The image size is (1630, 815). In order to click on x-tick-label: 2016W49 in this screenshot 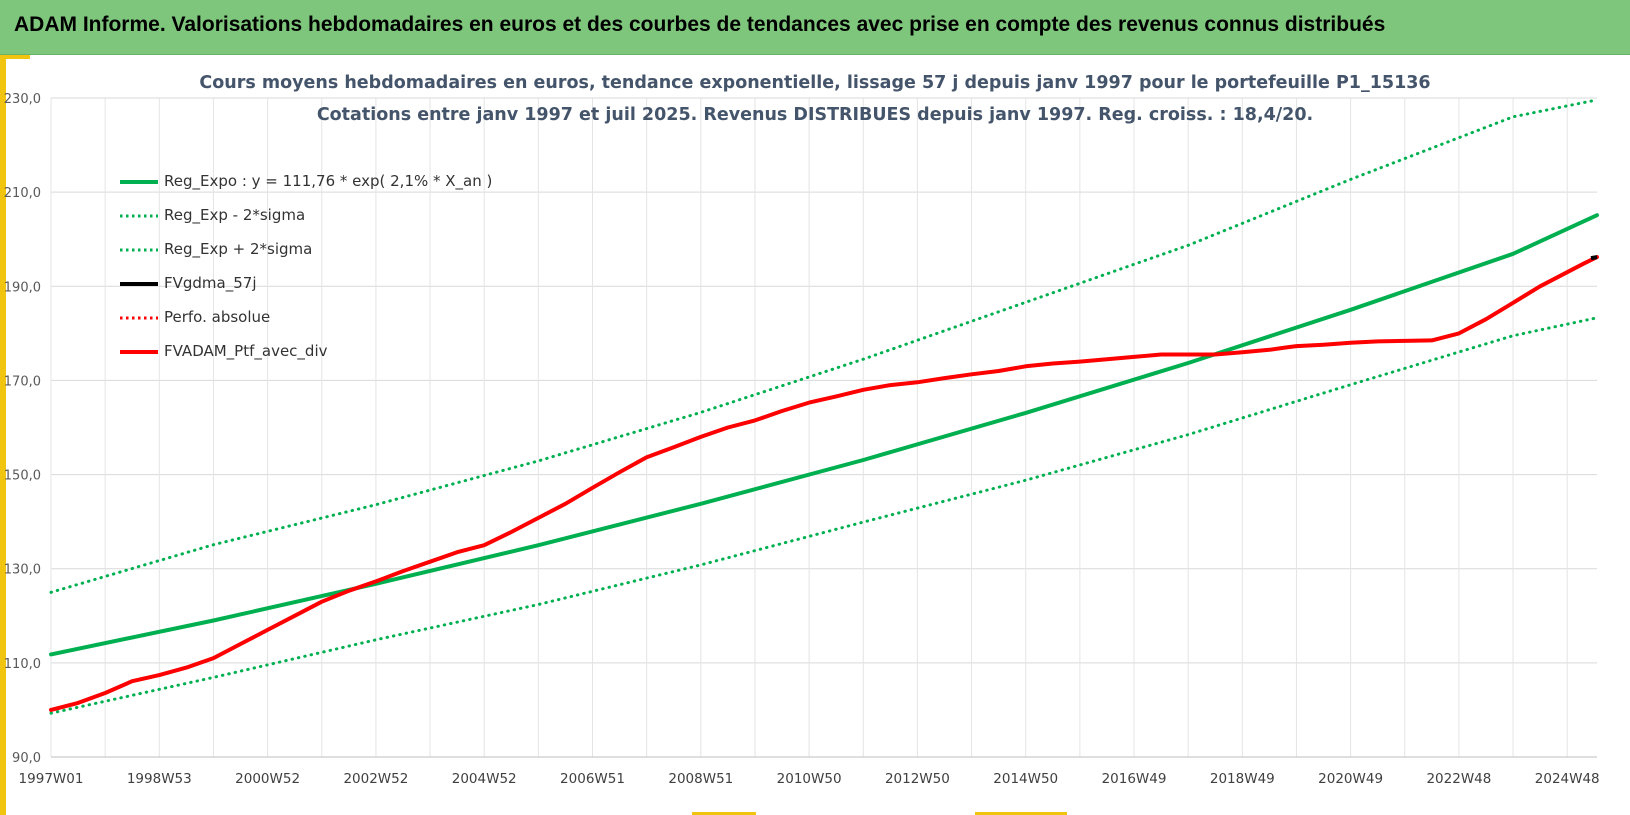, I will do `click(1134, 779)`.